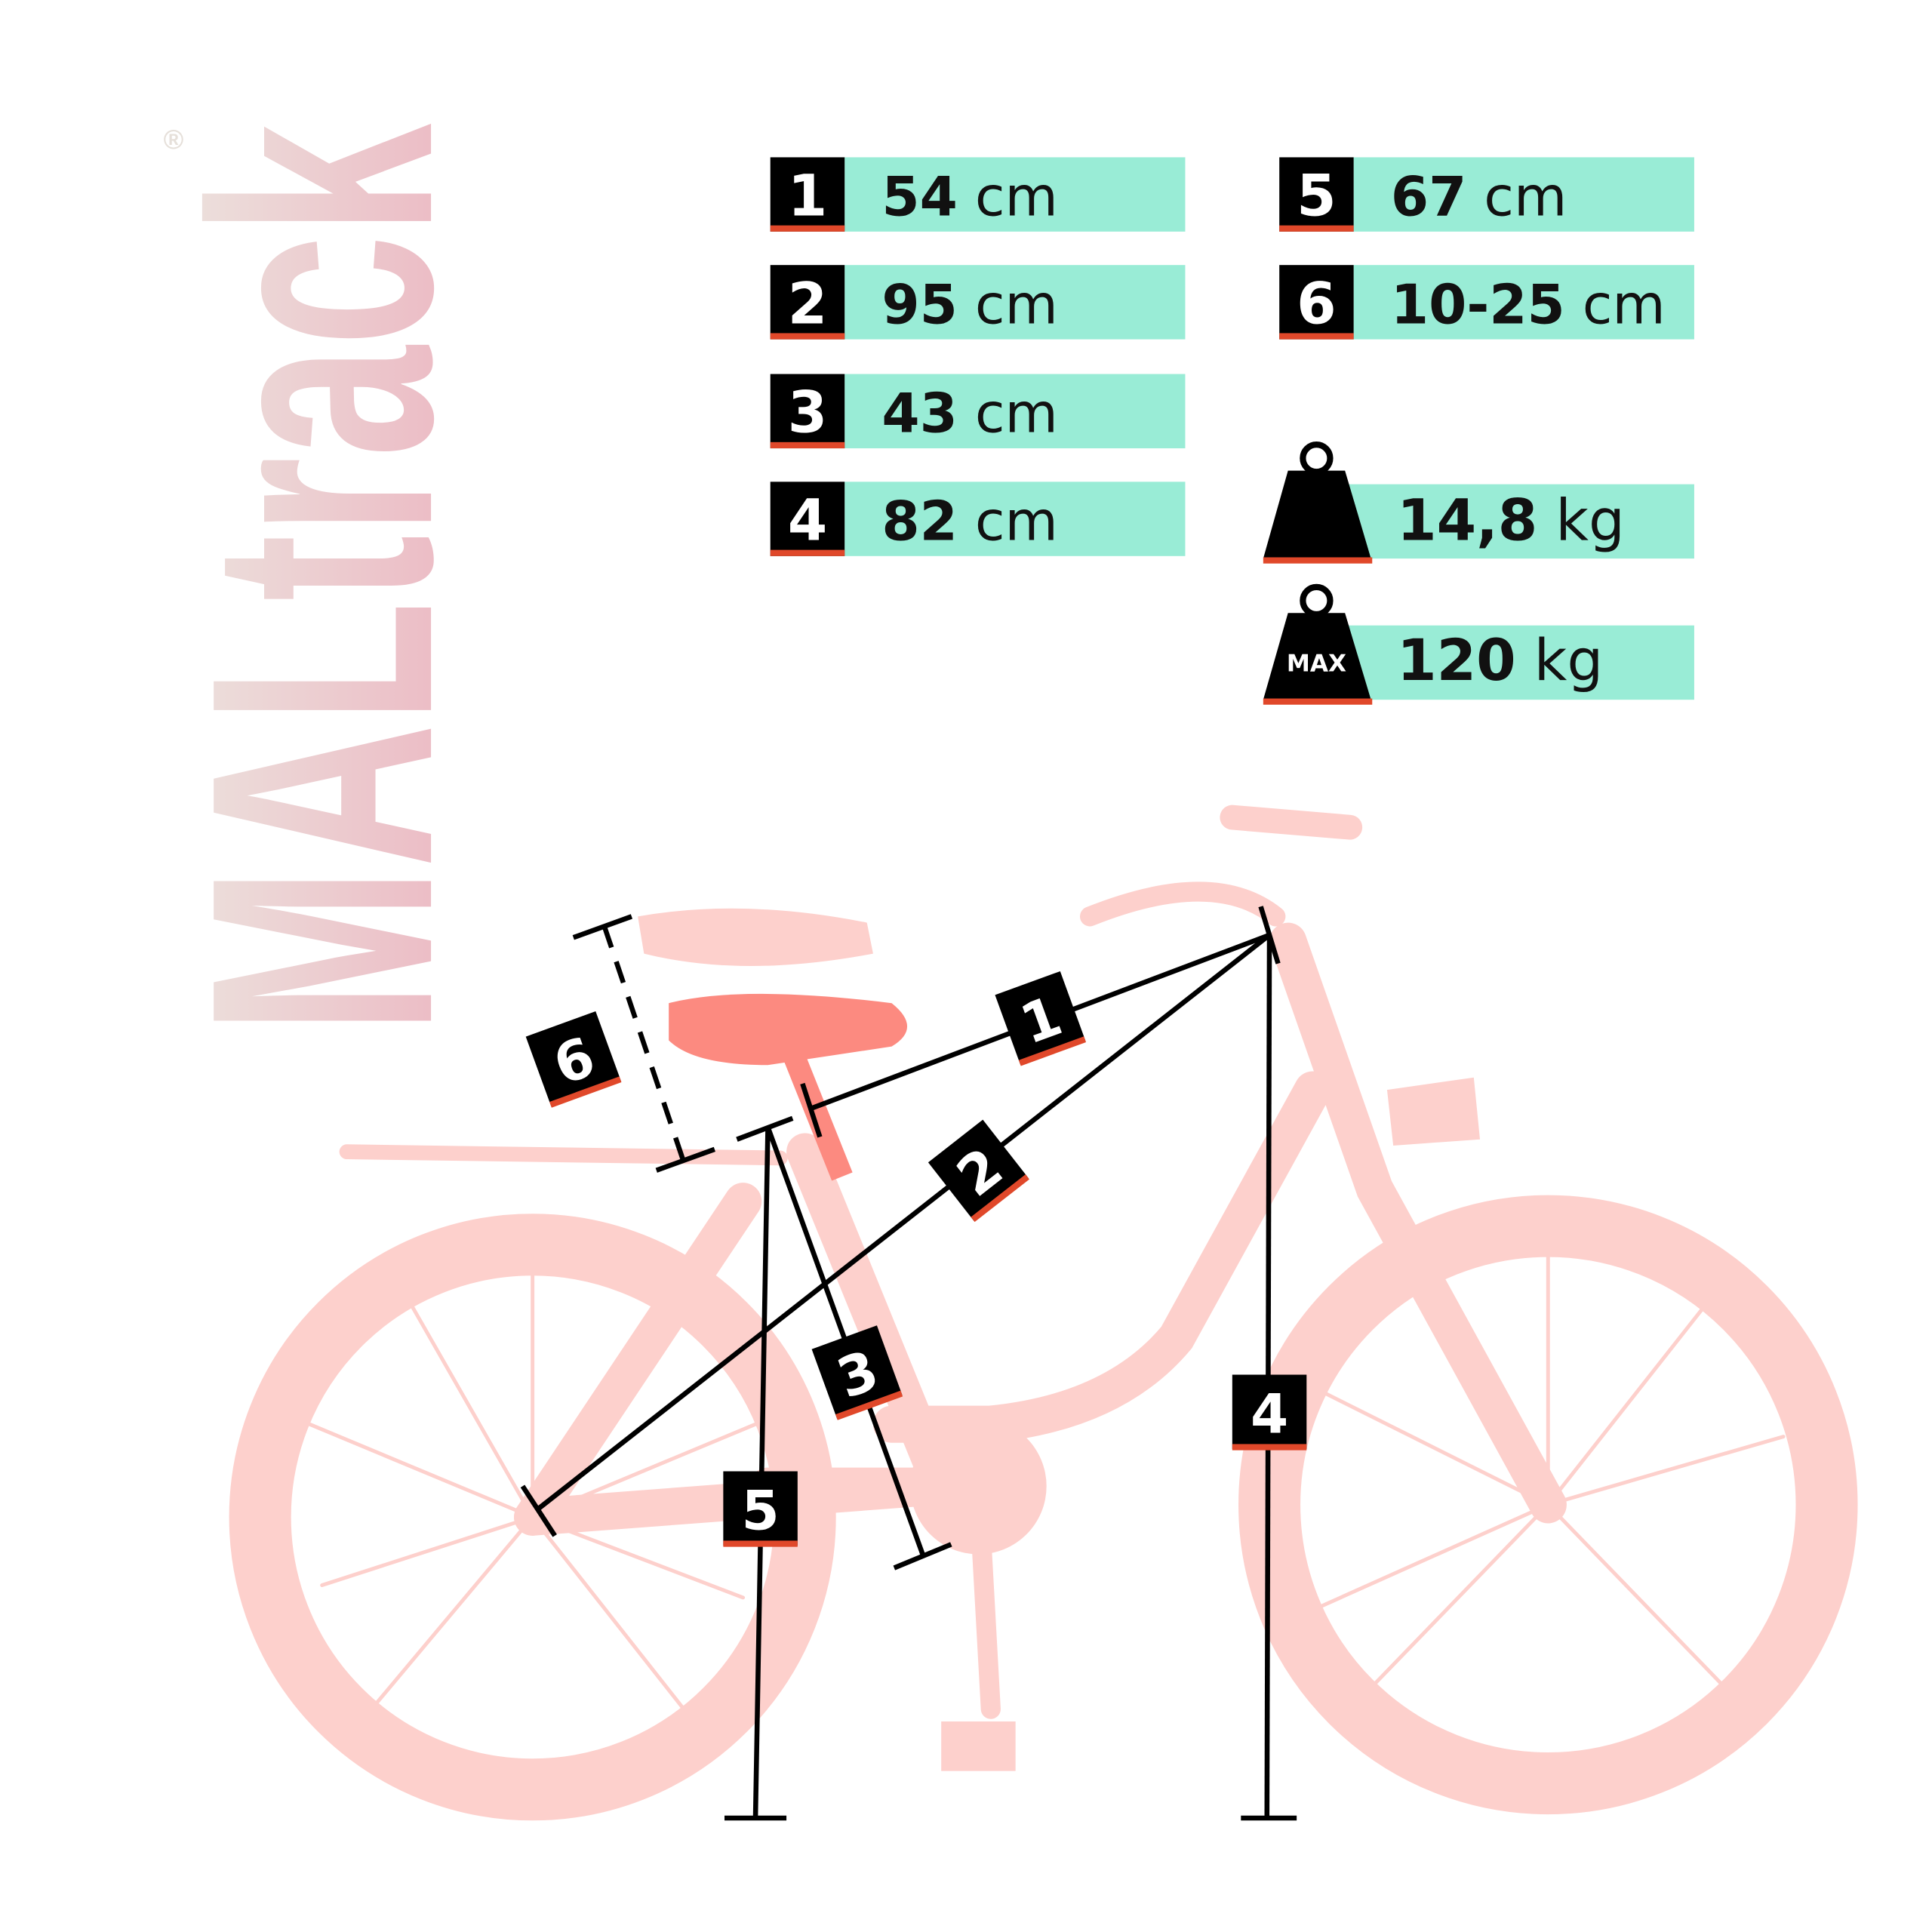 The height and width of the screenshot is (1932, 1932). I want to click on spec-number: 82, so click(919, 521).